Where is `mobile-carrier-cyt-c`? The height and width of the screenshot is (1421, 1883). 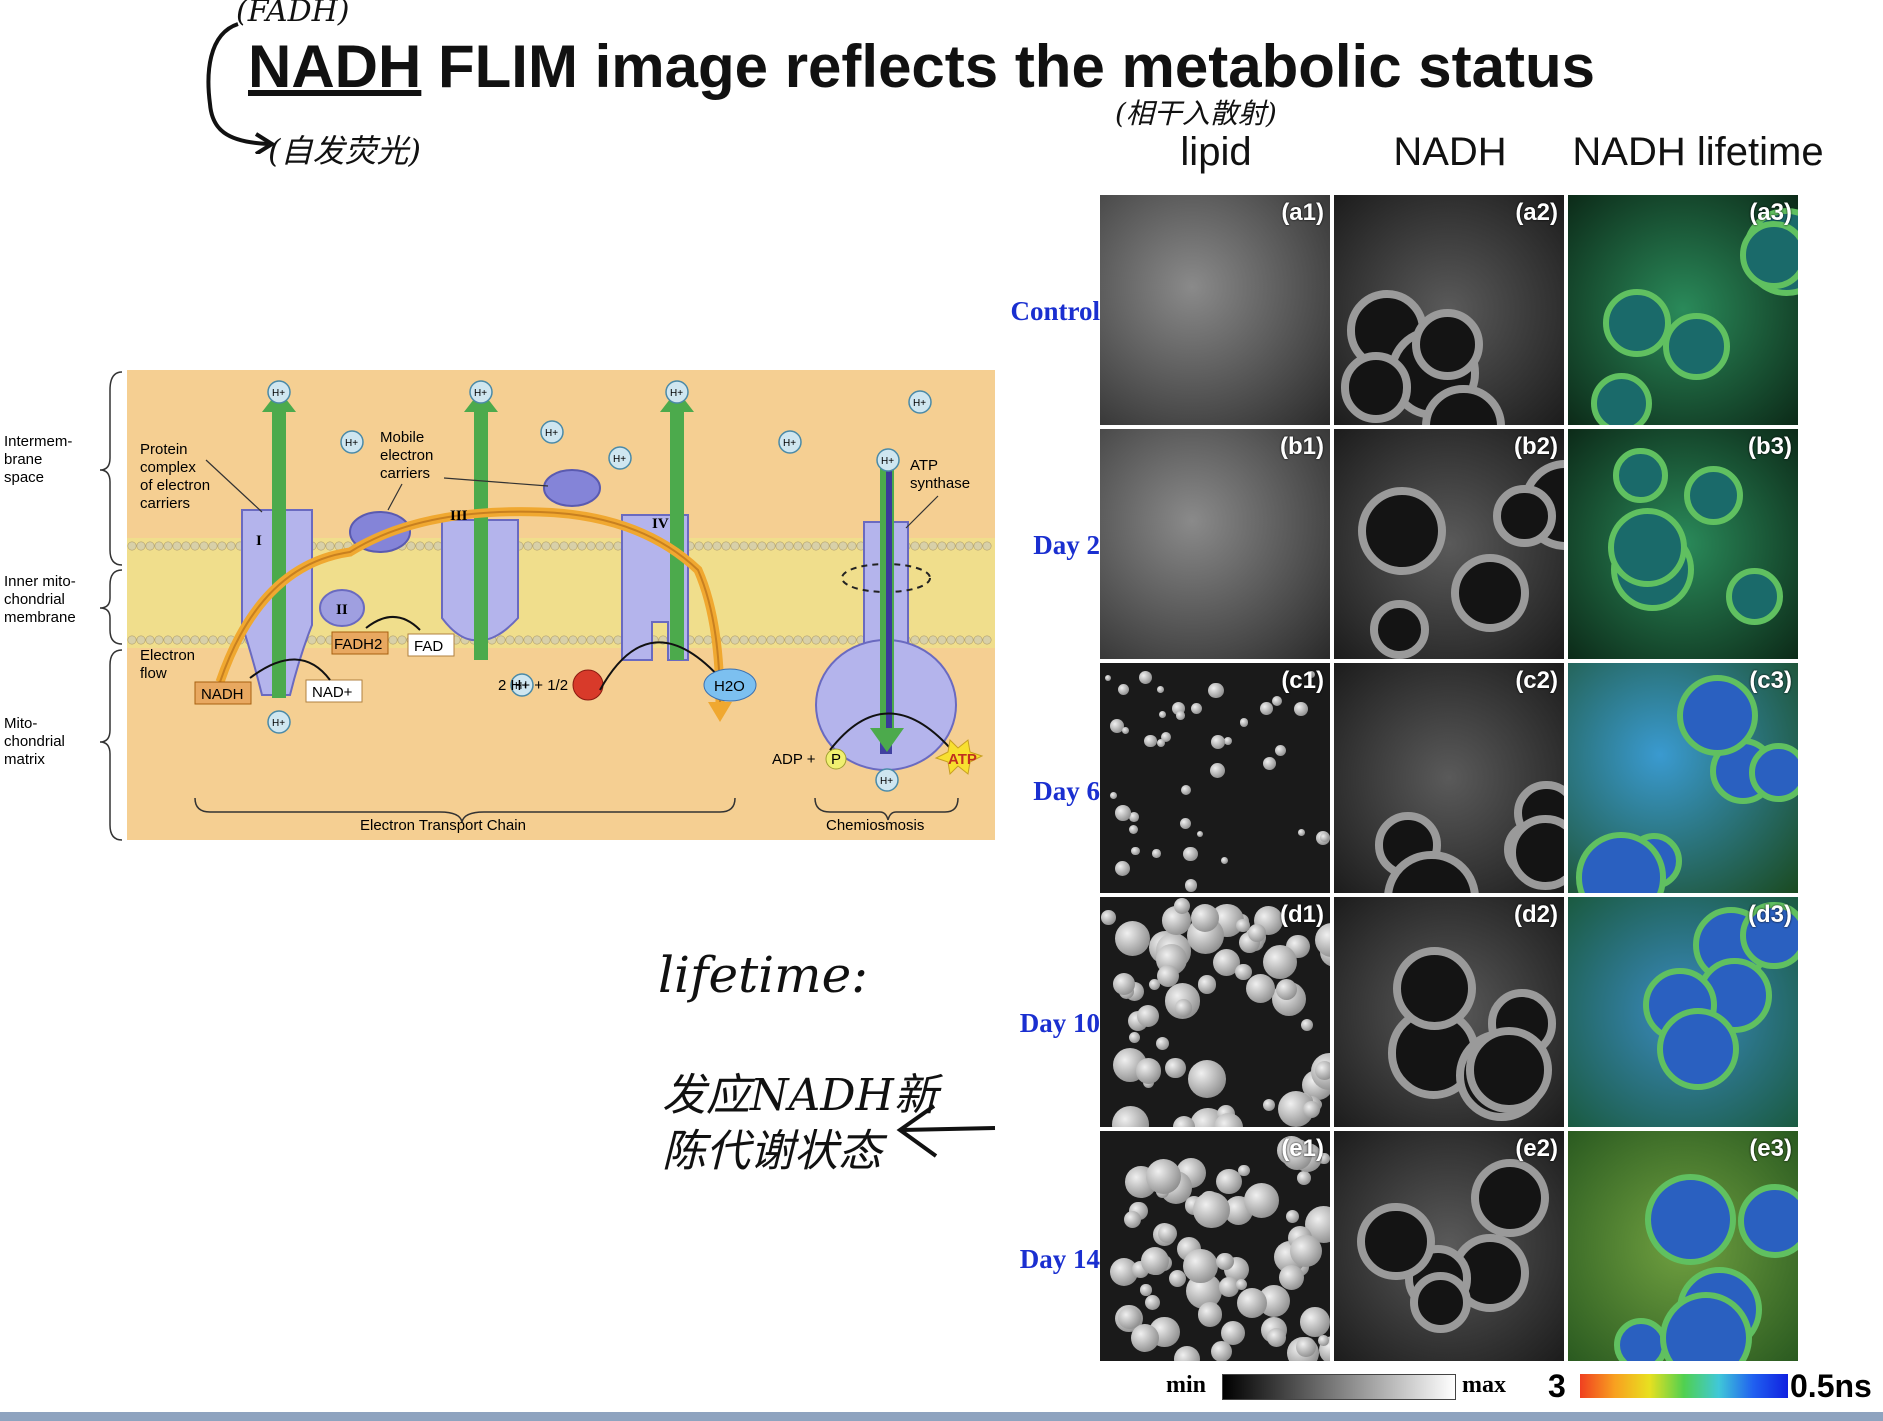 mobile-carrier-cyt-c is located at coordinates (572, 488).